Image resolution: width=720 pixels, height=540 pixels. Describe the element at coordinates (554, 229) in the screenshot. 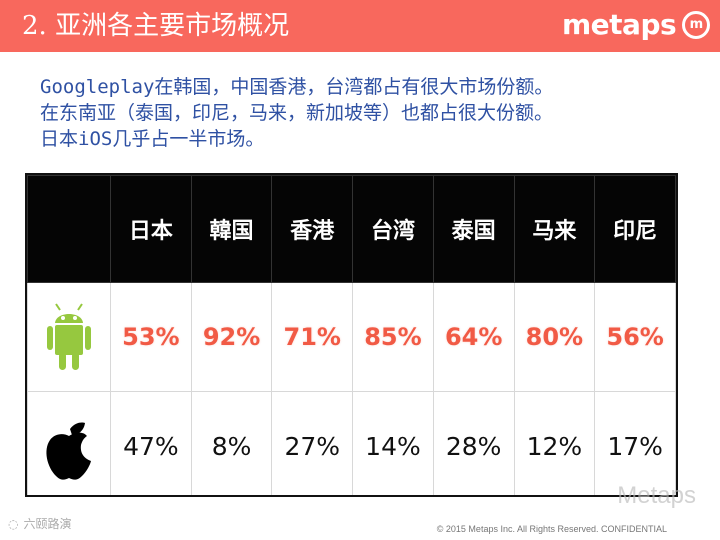

I see `column-header: 马来` at that location.